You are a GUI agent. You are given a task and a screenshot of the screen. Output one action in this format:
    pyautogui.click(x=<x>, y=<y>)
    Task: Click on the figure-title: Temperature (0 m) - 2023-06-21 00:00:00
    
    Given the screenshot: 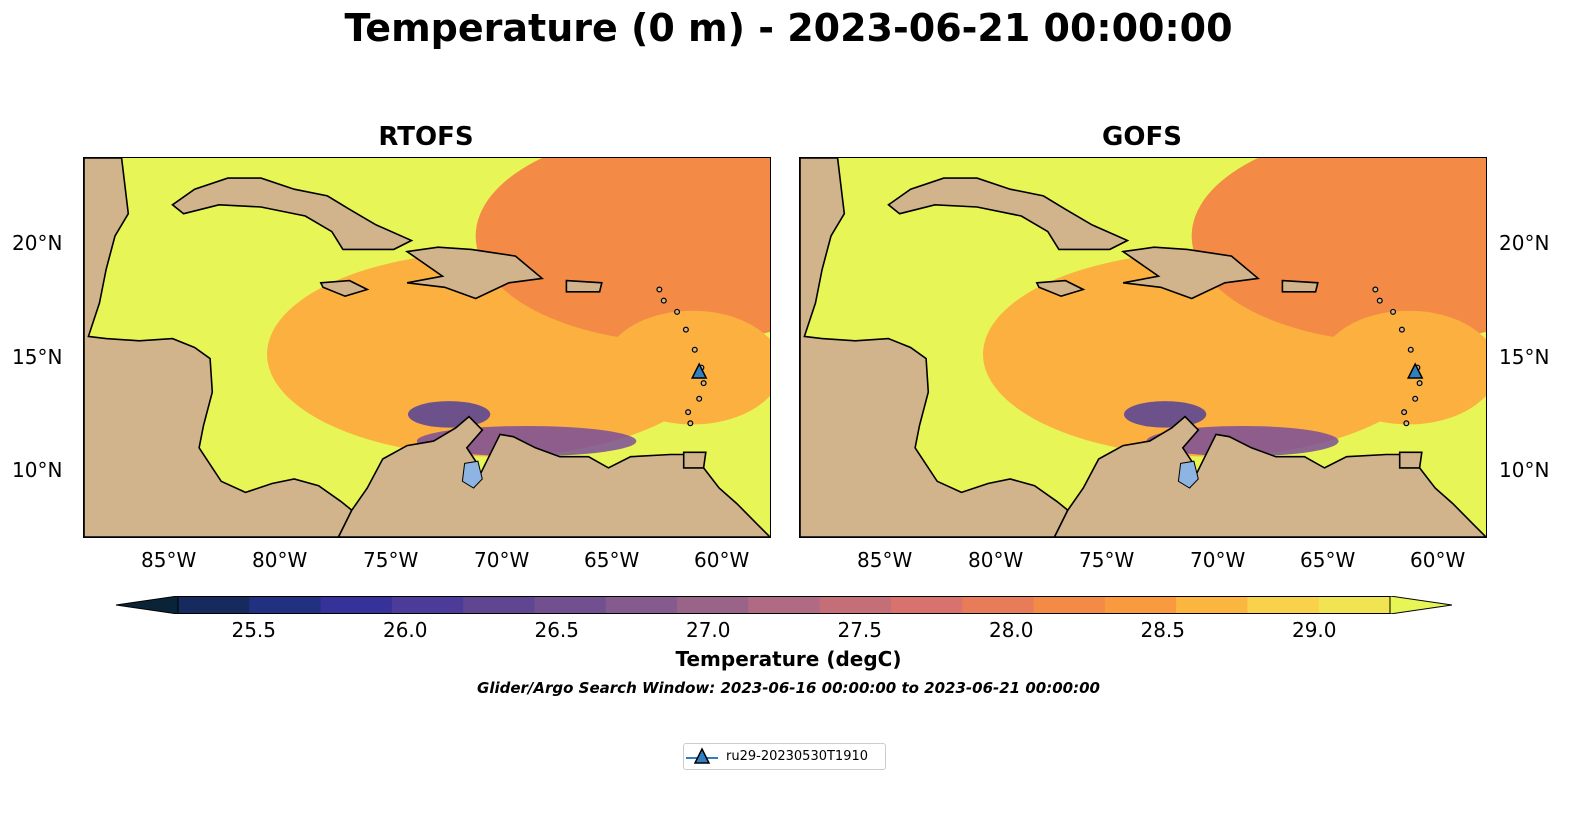 What is the action you would take?
    pyautogui.click(x=788, y=28)
    